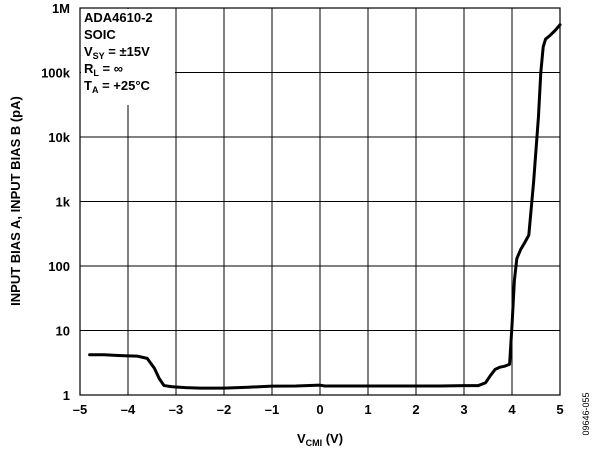 The height and width of the screenshot is (452, 595). What do you see at coordinates (320, 439) in the screenshot?
I see `x-axis-label: VCMI (V)` at bounding box center [320, 439].